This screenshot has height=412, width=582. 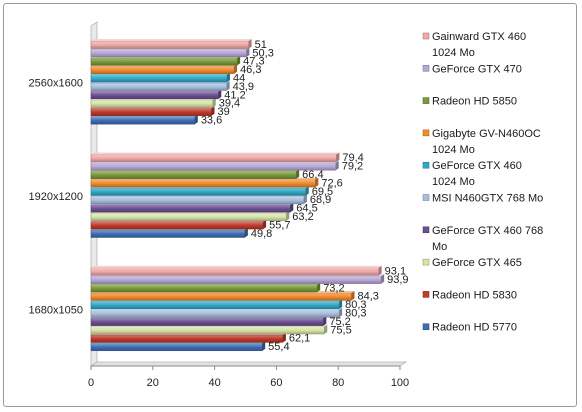 I want to click on legend-item: GeForce GTX 460 768, so click(x=487, y=231).